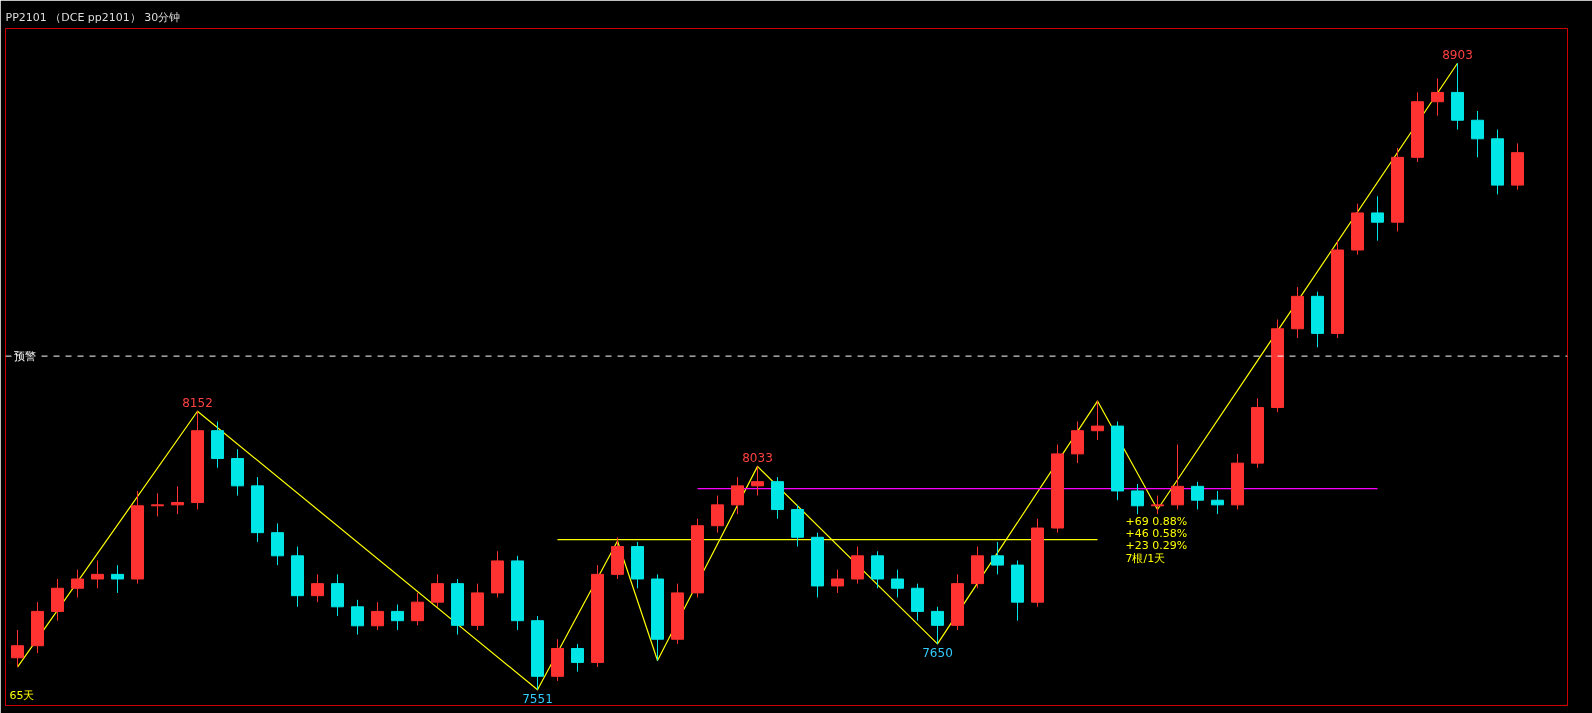 This screenshot has width=1592, height=713. Describe the element at coordinates (22, 695) in the screenshot. I see `annotation: 65天` at that location.